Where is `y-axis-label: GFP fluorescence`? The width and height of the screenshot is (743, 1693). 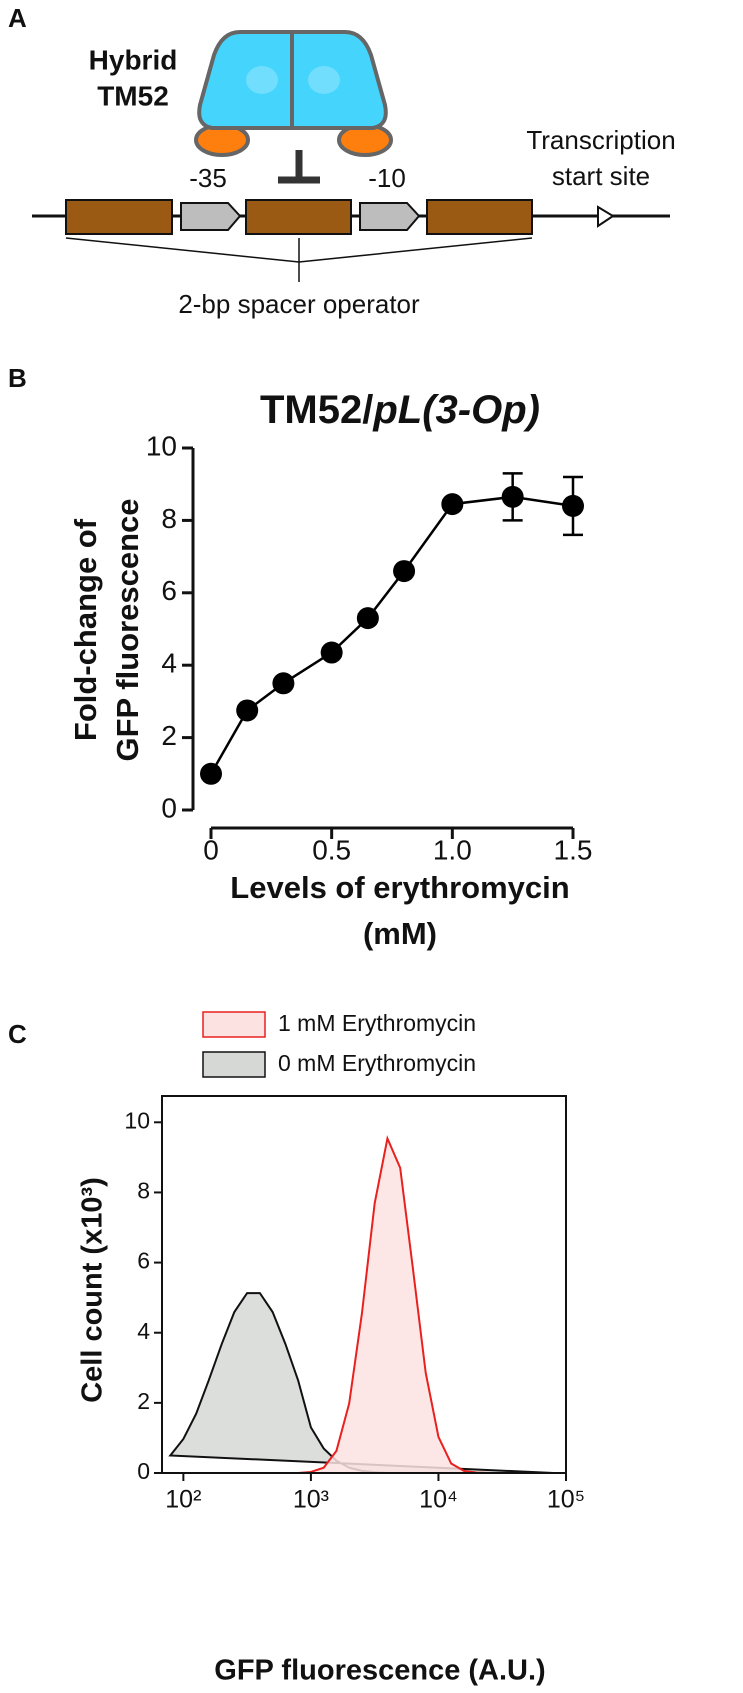
y-axis-label: GFP fluorescence is located at coordinates (127, 629).